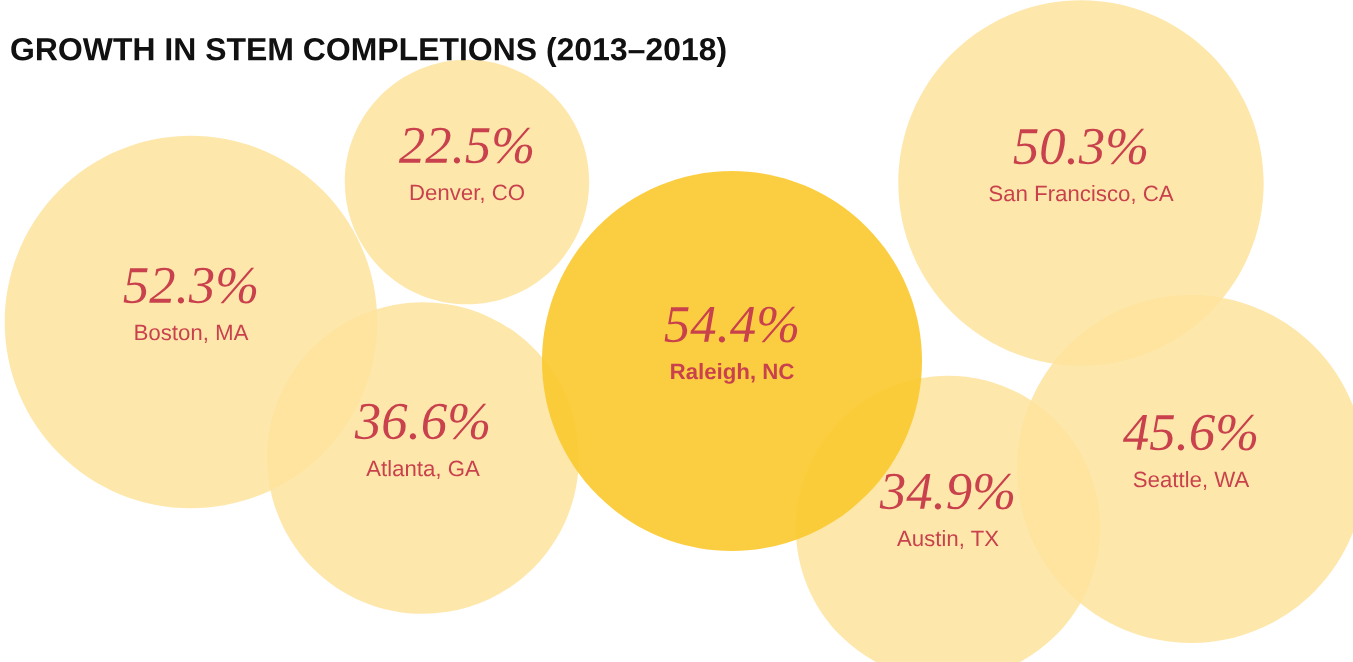  I want to click on text: GROWTH IN STEM COMPLETIONS (2013–2018), so click(368, 52).